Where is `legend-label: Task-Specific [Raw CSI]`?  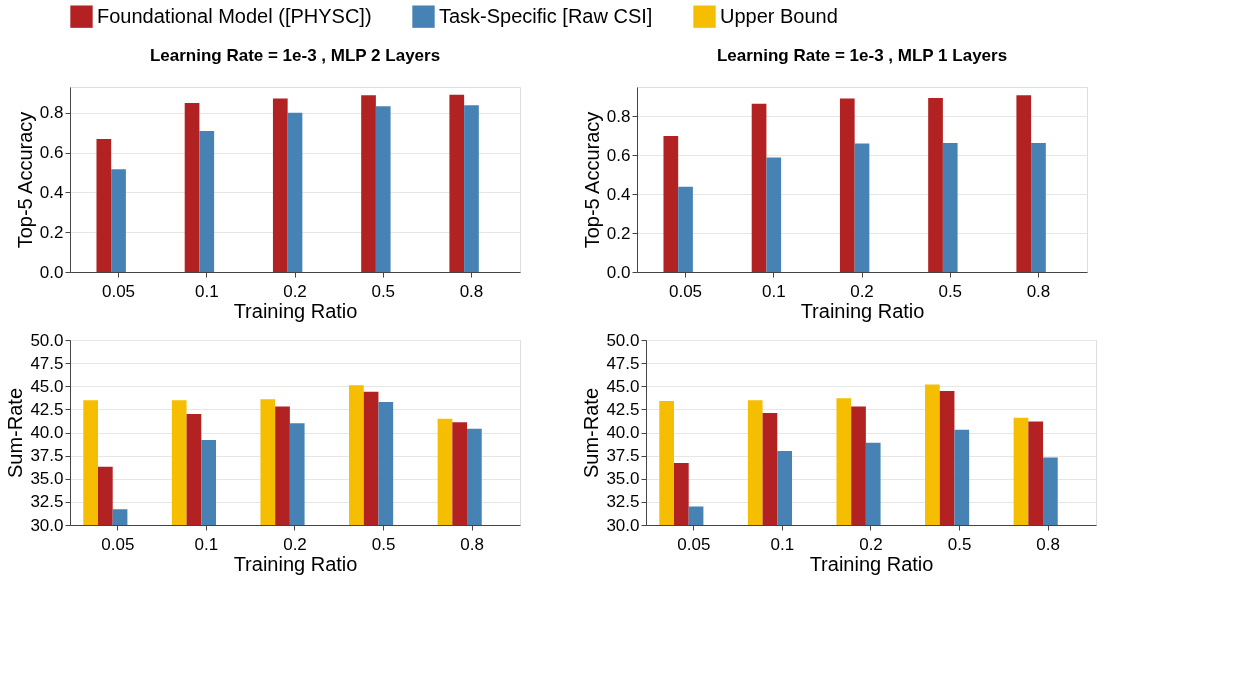
legend-label: Task-Specific [Raw CSI] is located at coordinates (546, 15).